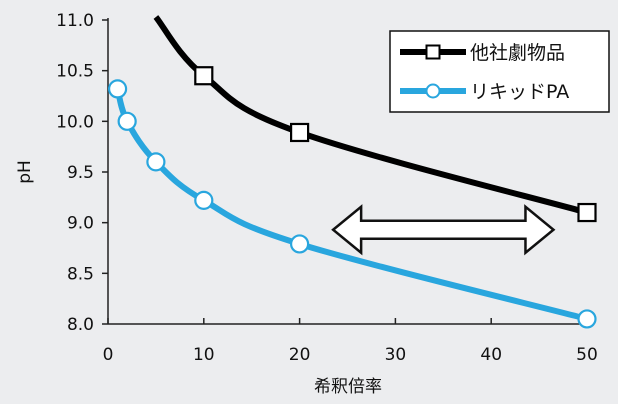 The image size is (618, 404). I want to click on x-tick-label: 40, so click(491, 355).